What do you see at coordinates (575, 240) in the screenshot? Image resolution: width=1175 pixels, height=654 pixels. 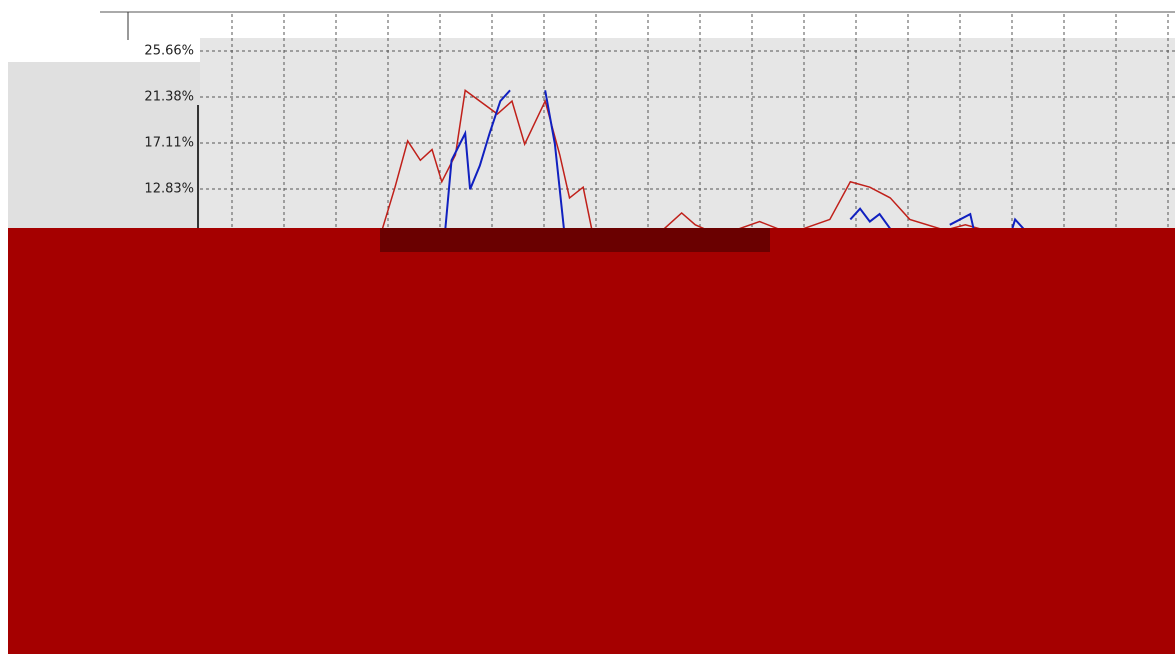 I see `glitch-strip` at bounding box center [575, 240].